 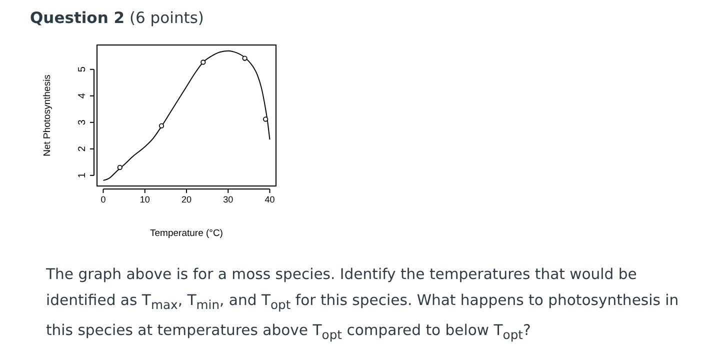 I want to click on y-tick-label: 1, so click(x=82, y=175).